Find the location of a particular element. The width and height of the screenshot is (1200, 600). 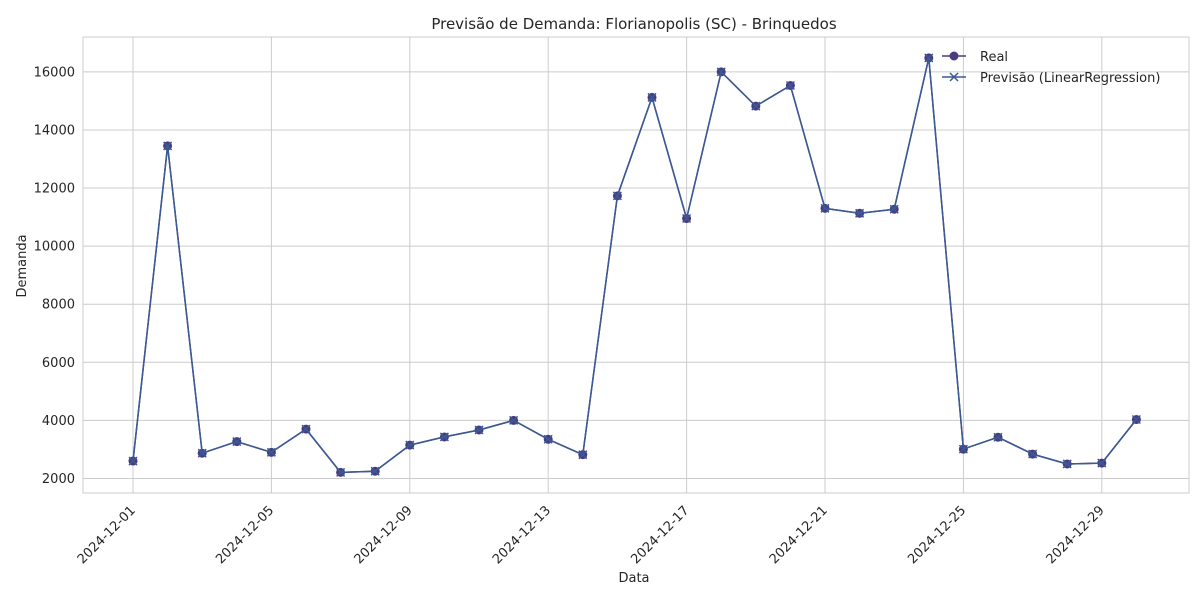

y-axis-ticks: 2000 4000 6000 8000 10000 12000 14000 16000 is located at coordinates (54, 276).